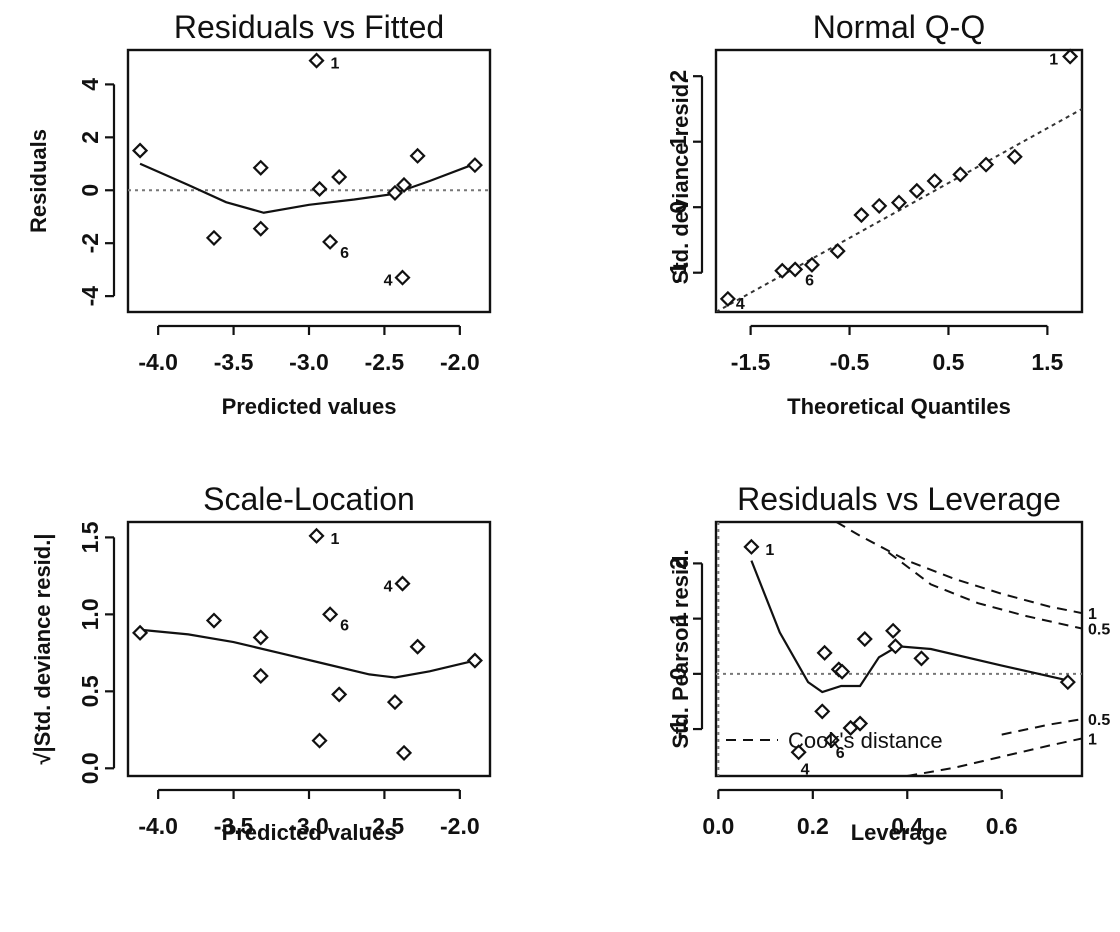 This screenshot has height=932, width=1120. Describe the element at coordinates (850, 362) in the screenshot. I see `x-tick-label: -0.5` at that location.